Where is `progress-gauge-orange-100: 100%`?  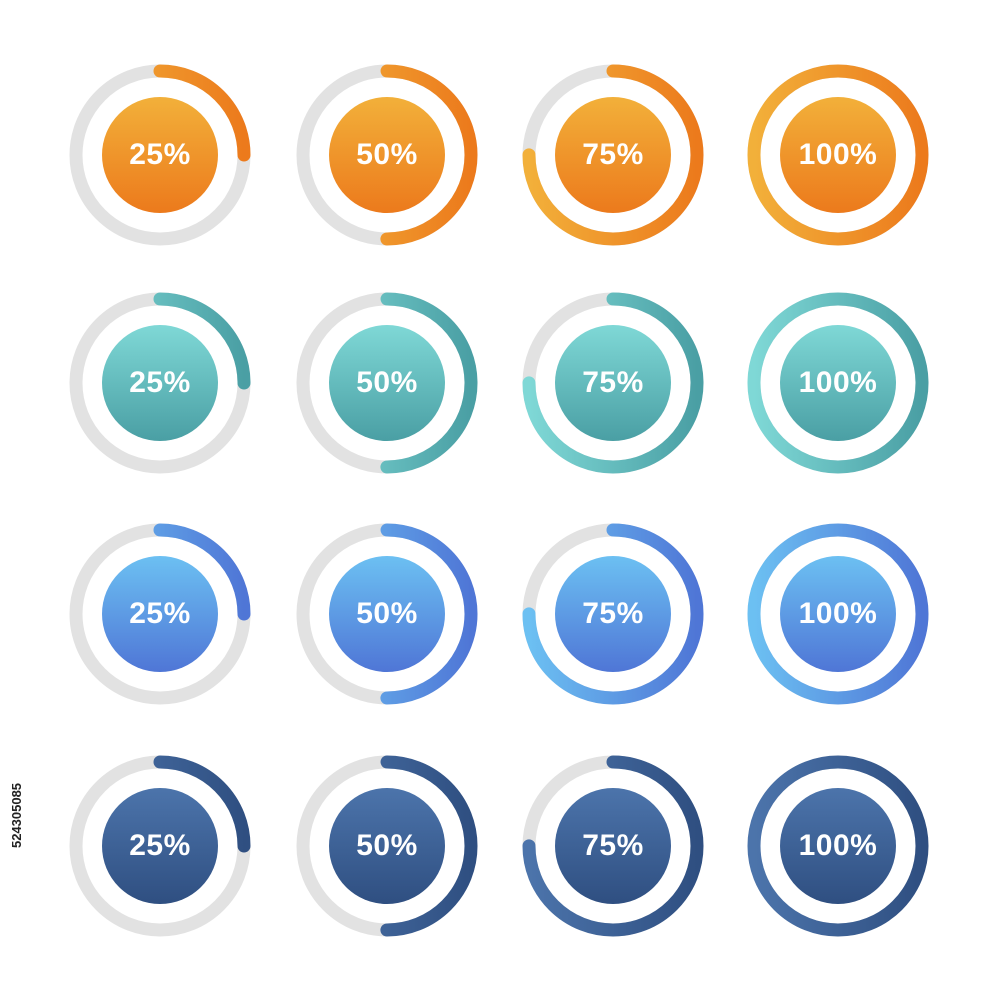
progress-gauge-orange-100: 100% is located at coordinates (838, 155).